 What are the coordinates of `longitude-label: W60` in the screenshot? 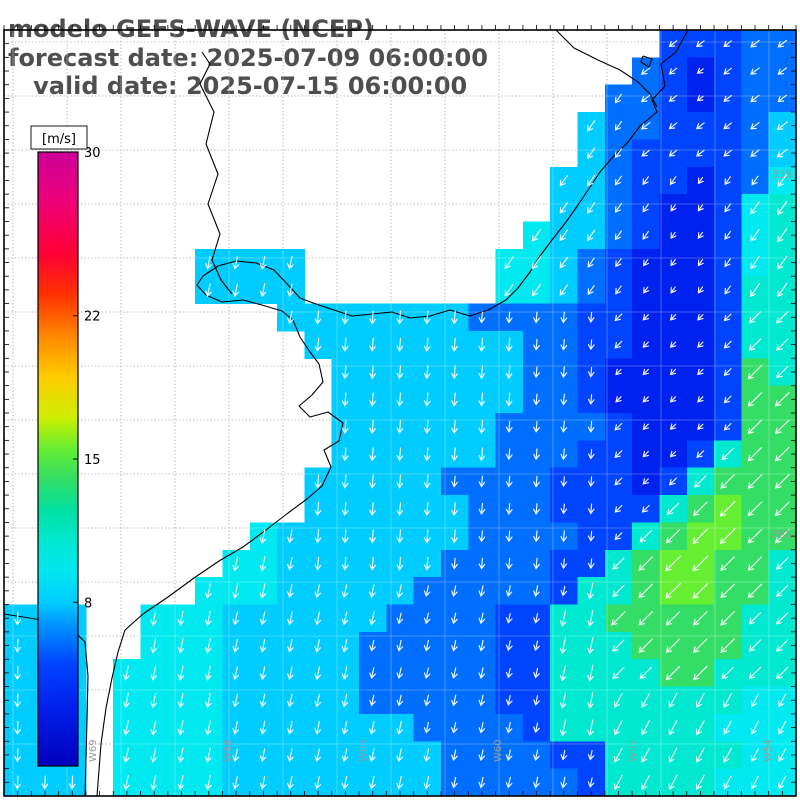 It's located at (498, 750).